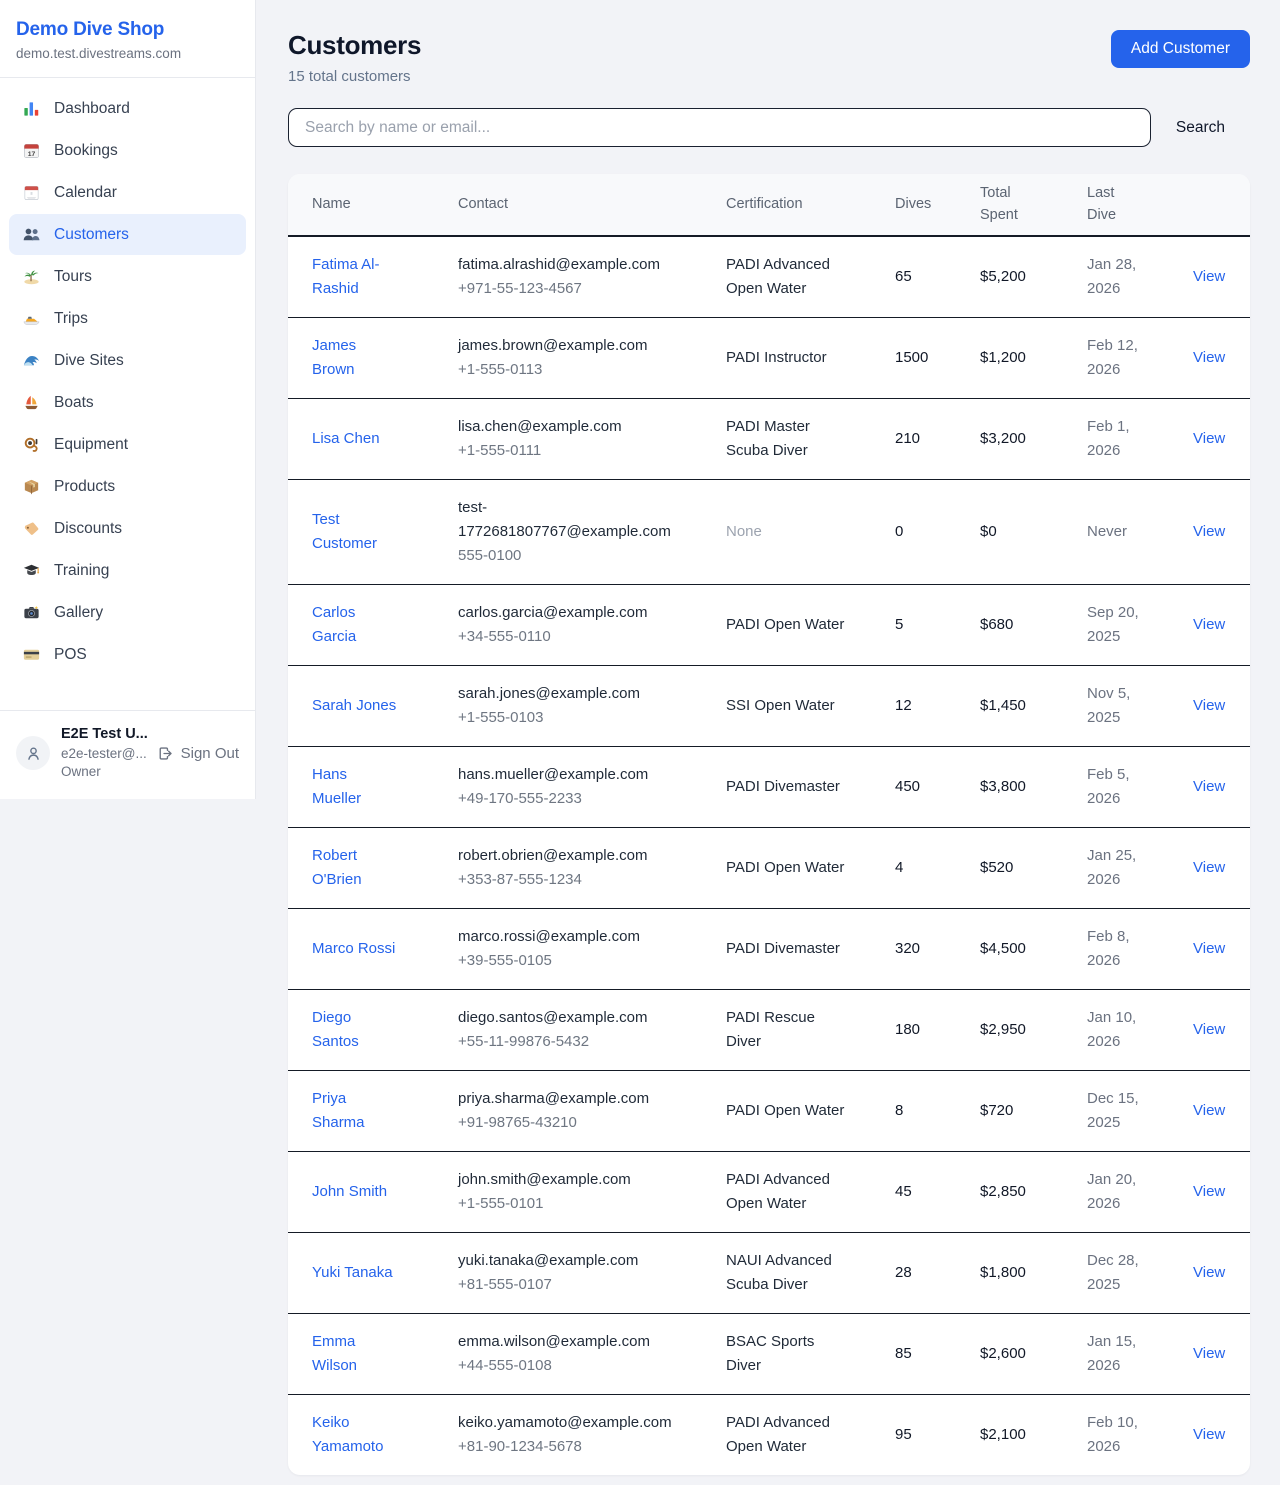 This screenshot has width=1280, height=1485. I want to click on svg-text: 17, so click(32, 154).